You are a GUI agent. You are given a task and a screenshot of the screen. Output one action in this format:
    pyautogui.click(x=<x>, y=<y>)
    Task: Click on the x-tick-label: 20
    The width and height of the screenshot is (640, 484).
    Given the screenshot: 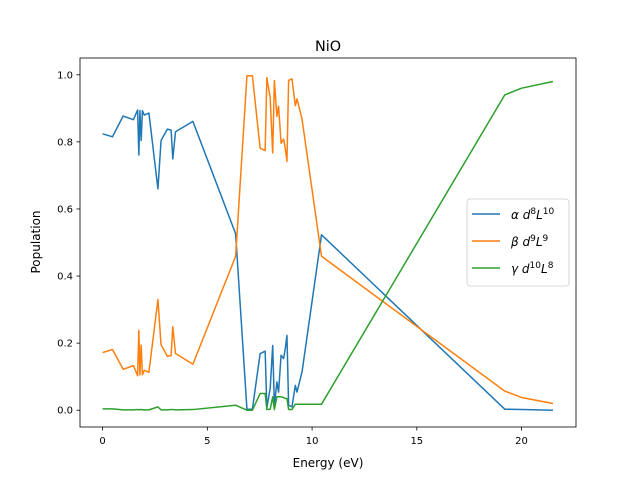 What is the action you would take?
    pyautogui.click(x=521, y=441)
    